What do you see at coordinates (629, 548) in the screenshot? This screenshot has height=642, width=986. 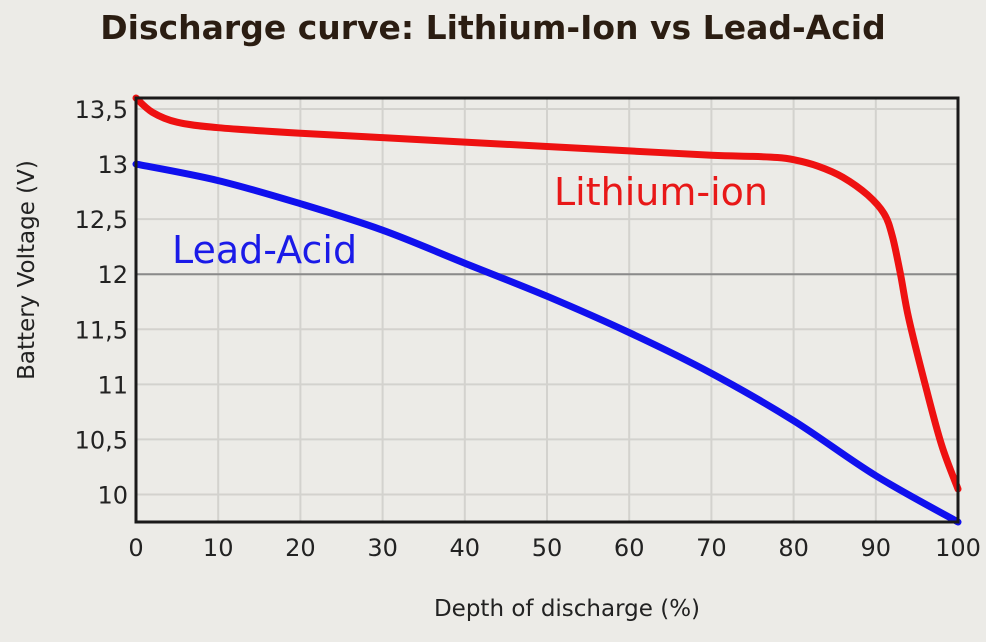 I see `x-tick-label: 60` at bounding box center [629, 548].